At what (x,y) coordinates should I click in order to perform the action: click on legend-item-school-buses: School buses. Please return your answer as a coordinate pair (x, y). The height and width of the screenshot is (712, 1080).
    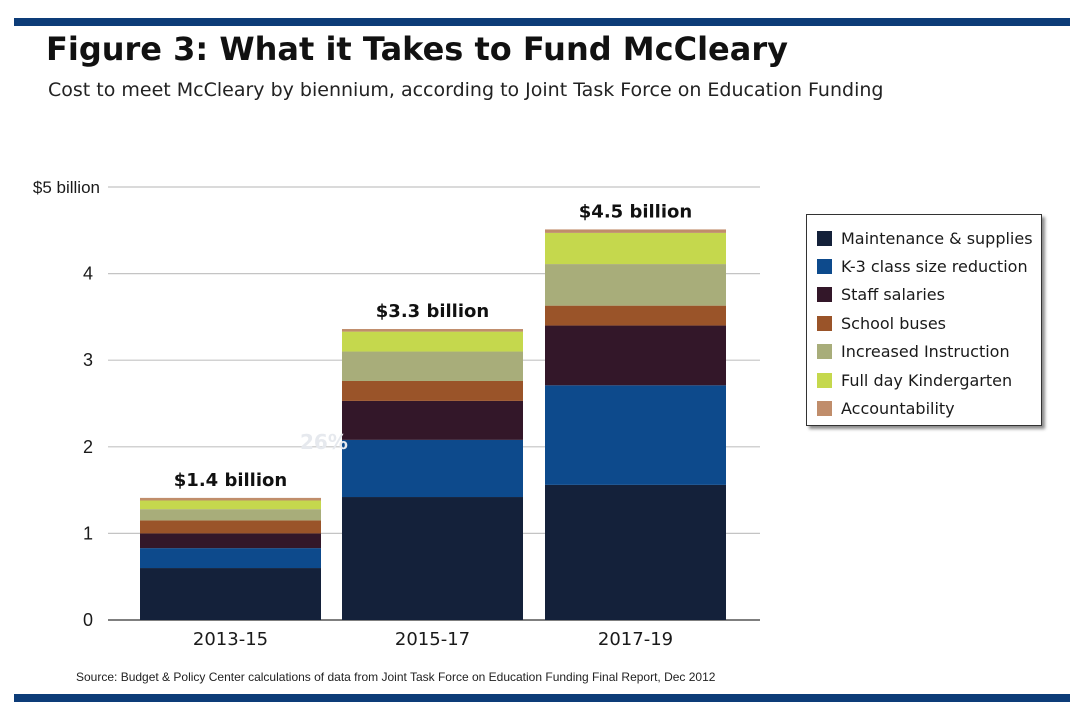
    Looking at the image, I should click on (929, 323).